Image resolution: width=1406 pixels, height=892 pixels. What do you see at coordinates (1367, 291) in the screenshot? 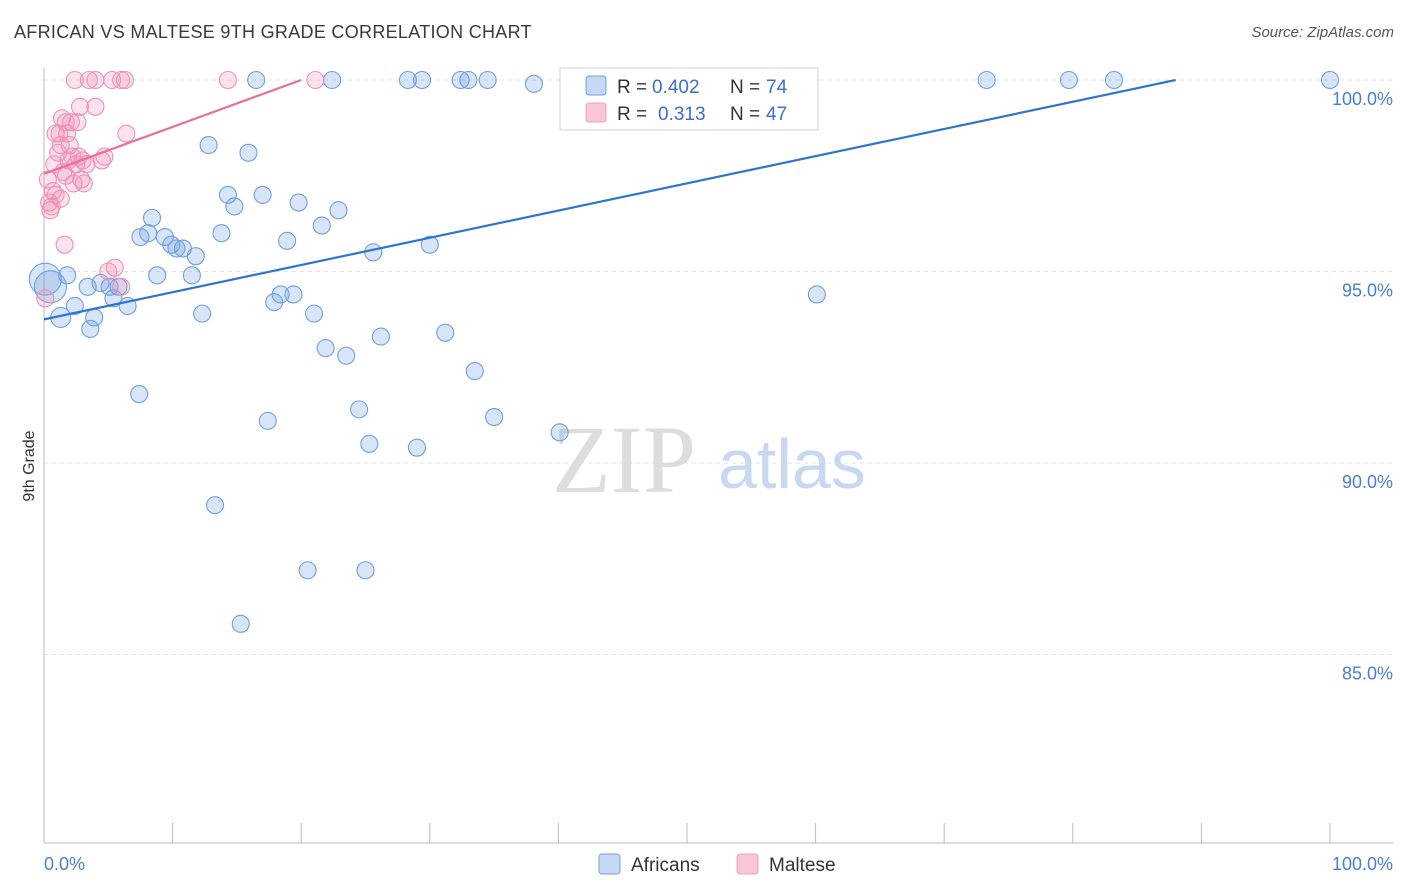
I see `y-tick-label: 95.0%` at bounding box center [1367, 291].